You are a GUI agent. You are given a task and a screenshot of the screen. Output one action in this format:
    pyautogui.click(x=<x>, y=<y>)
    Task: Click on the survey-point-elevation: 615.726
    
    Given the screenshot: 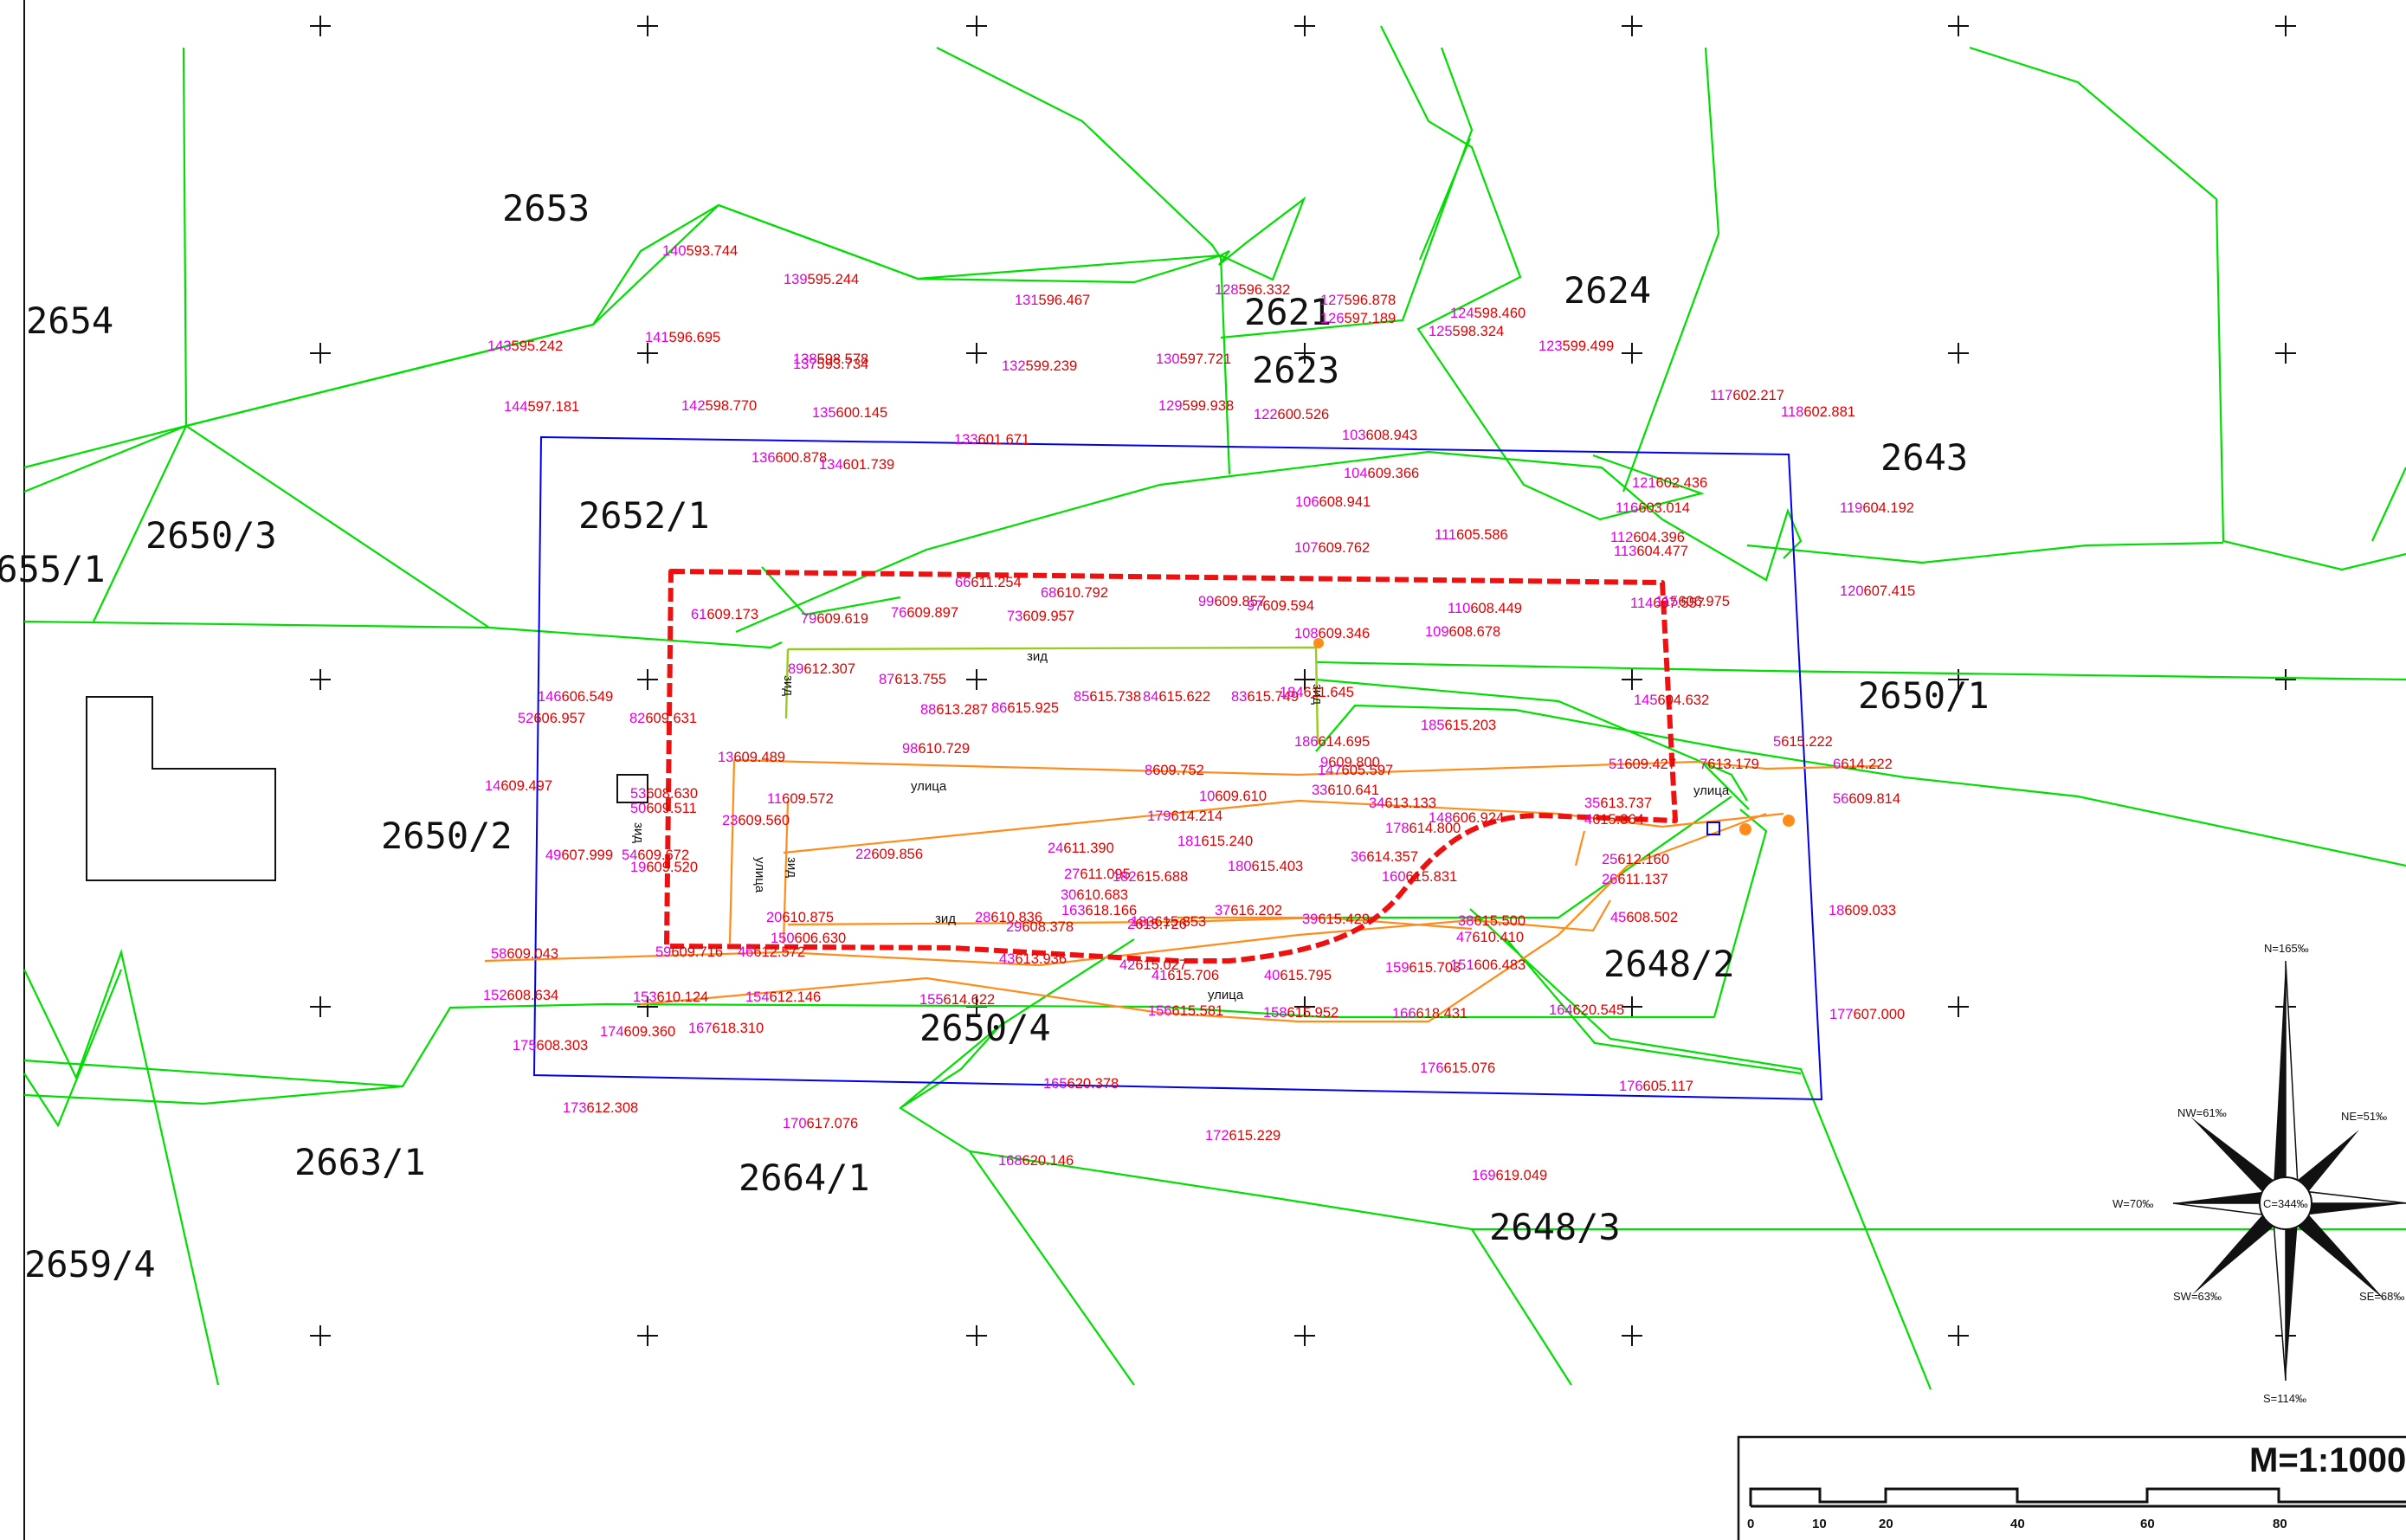 What is the action you would take?
    pyautogui.click(x=1161, y=924)
    